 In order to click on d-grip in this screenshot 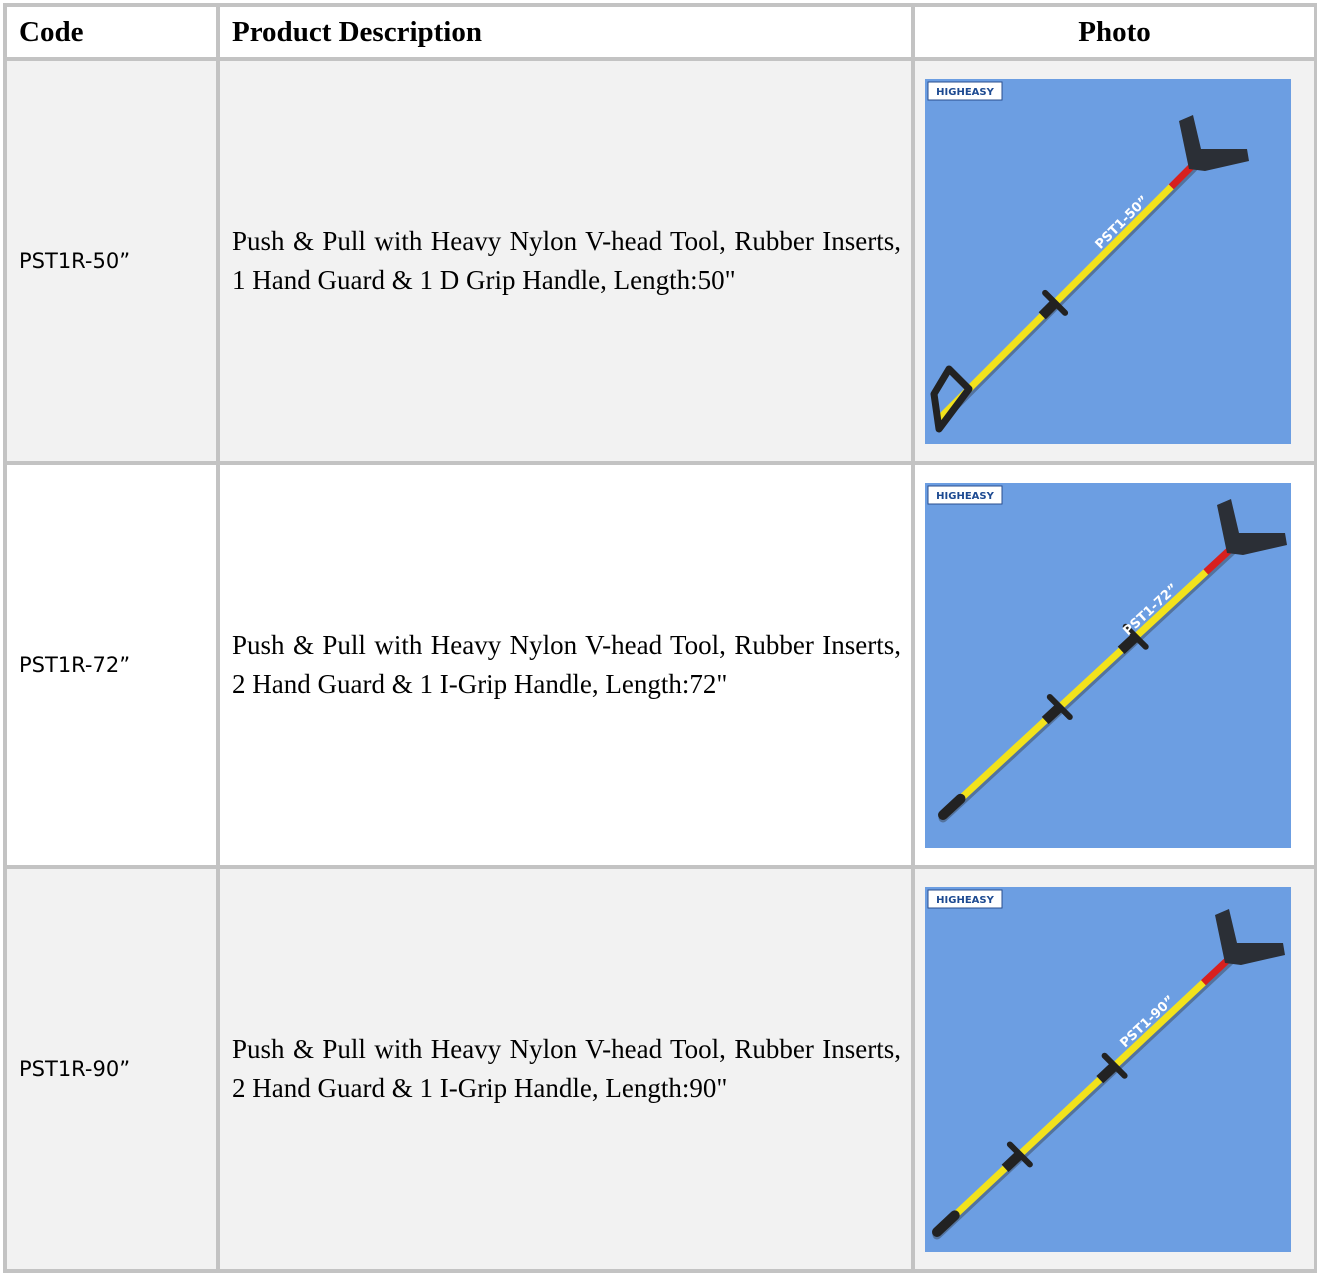, I will do `click(951, 398)`.